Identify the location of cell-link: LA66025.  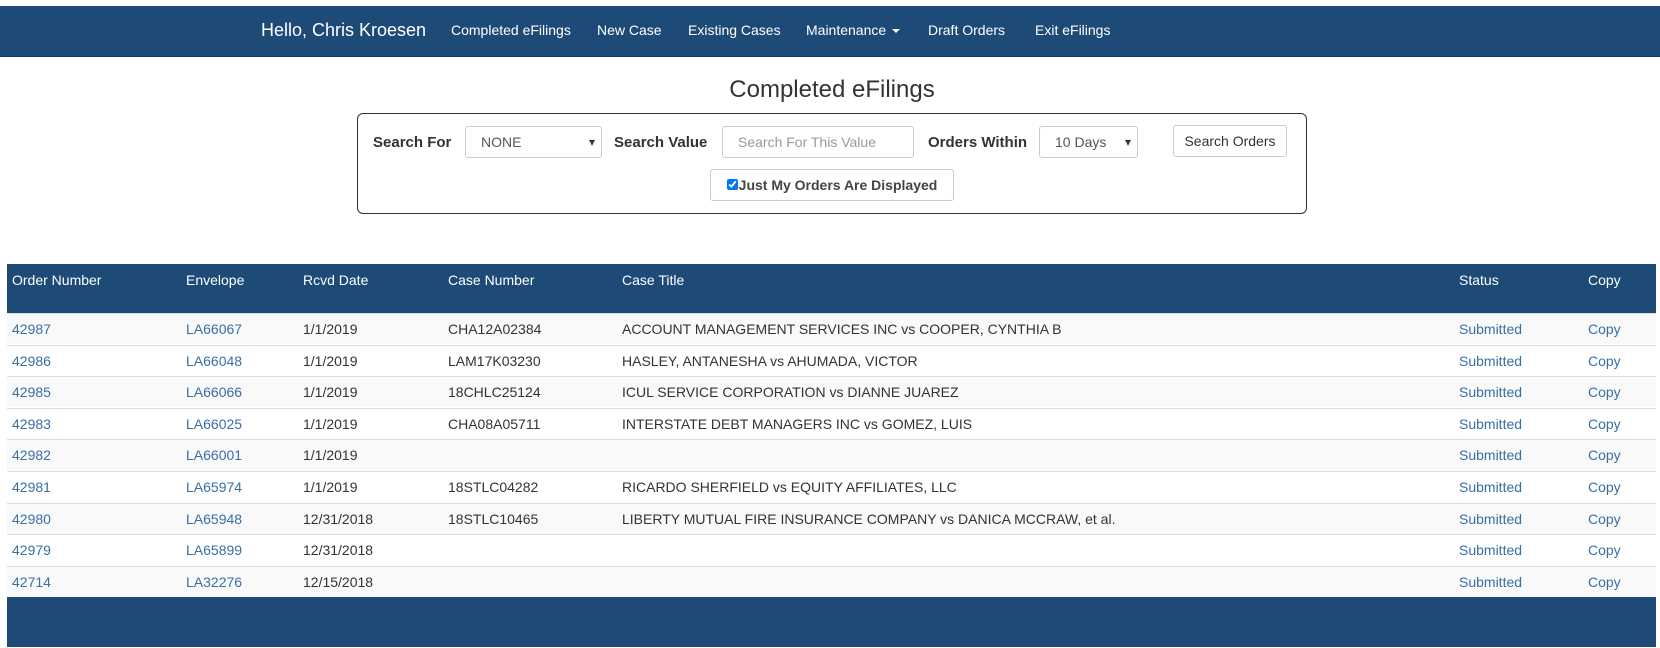
(214, 423).